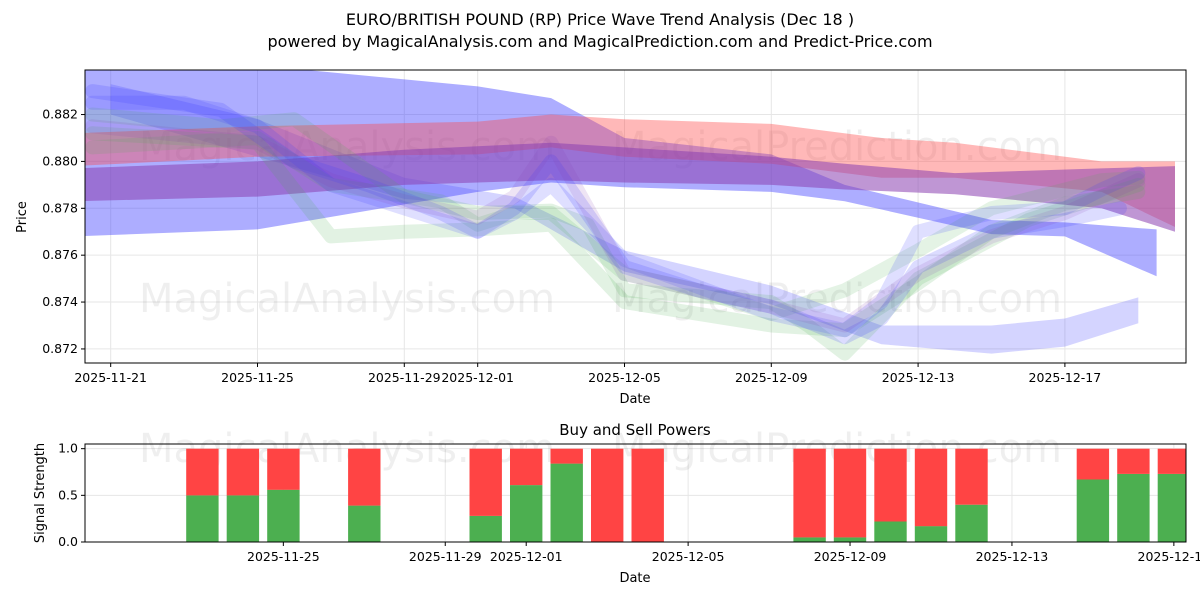  Describe the element at coordinates (60, 114) in the screenshot. I see `price-ytick-label: 0.882` at that location.